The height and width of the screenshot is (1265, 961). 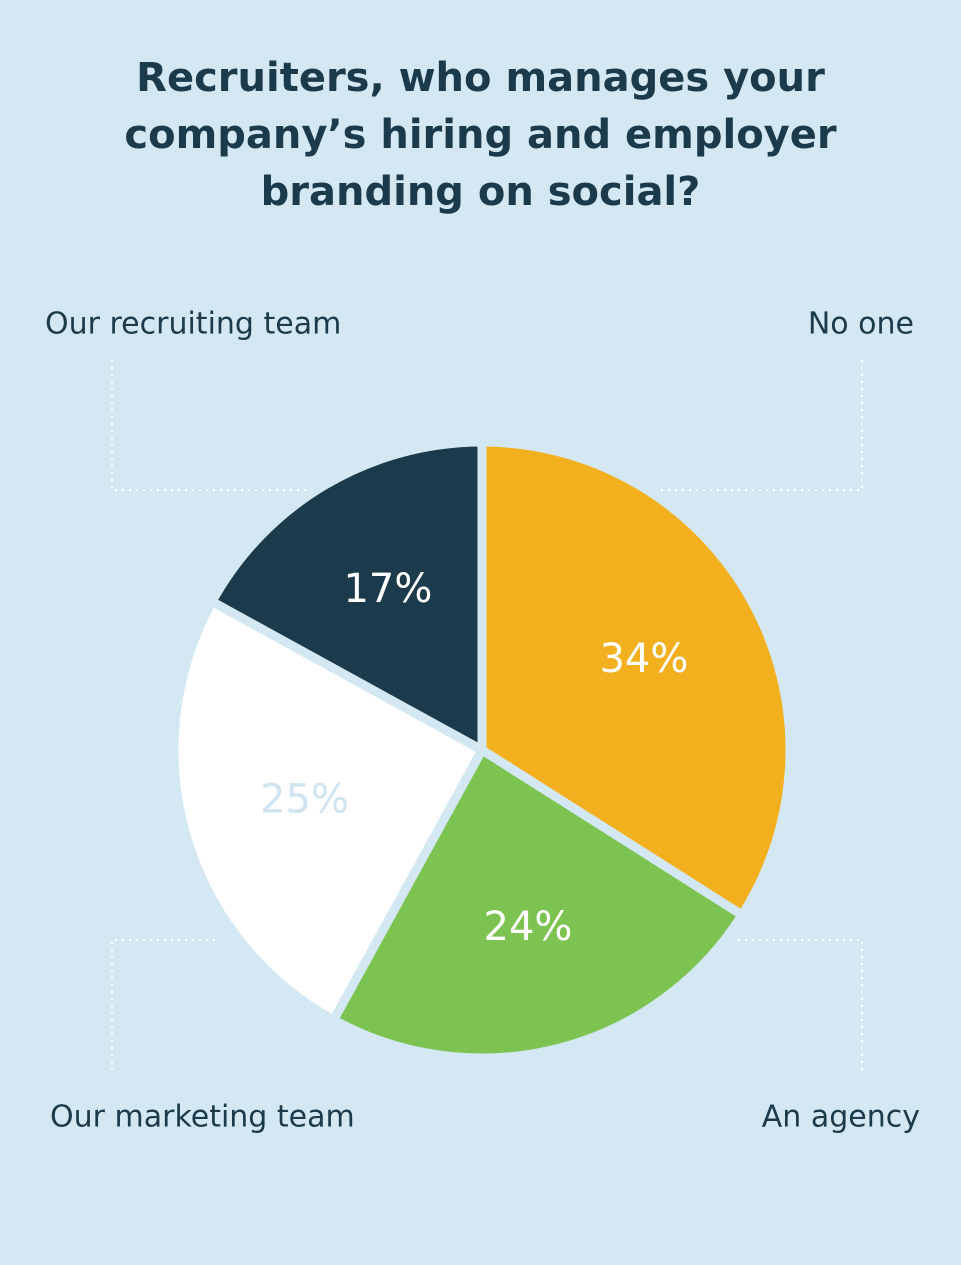 I want to click on value-label: 34%, so click(x=643, y=659).